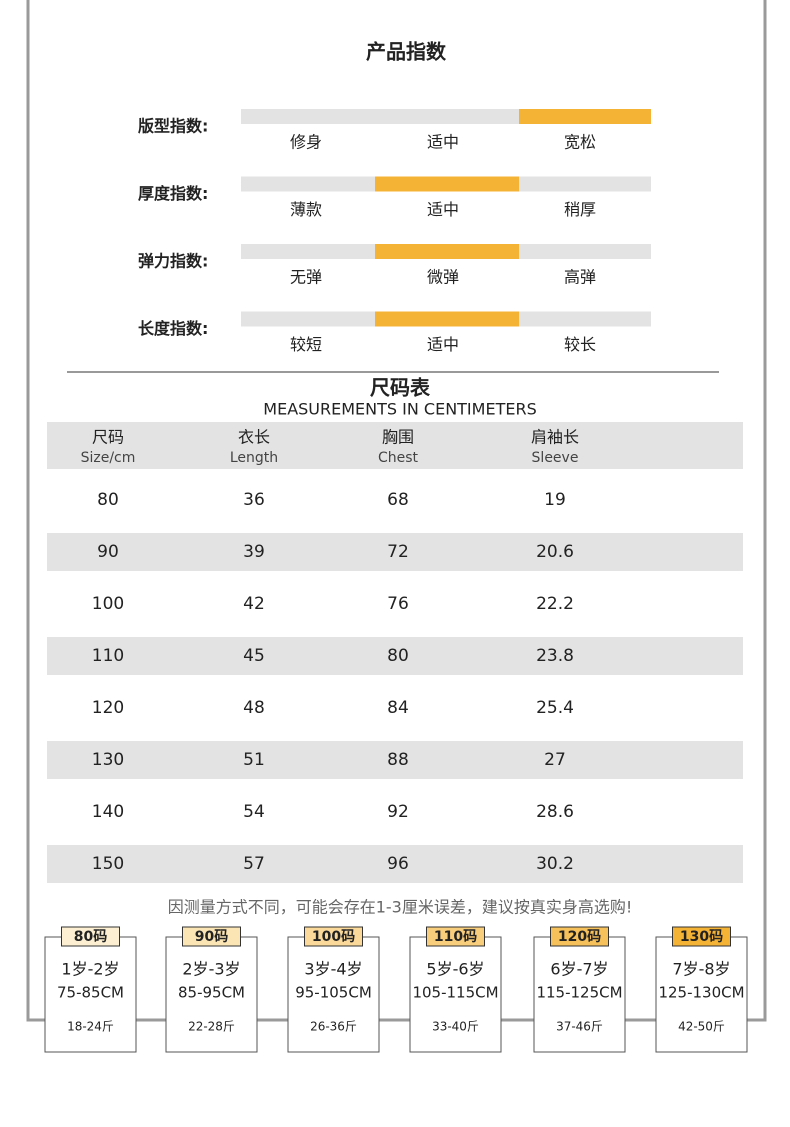  I want to click on index-option: 较长, so click(580, 344).